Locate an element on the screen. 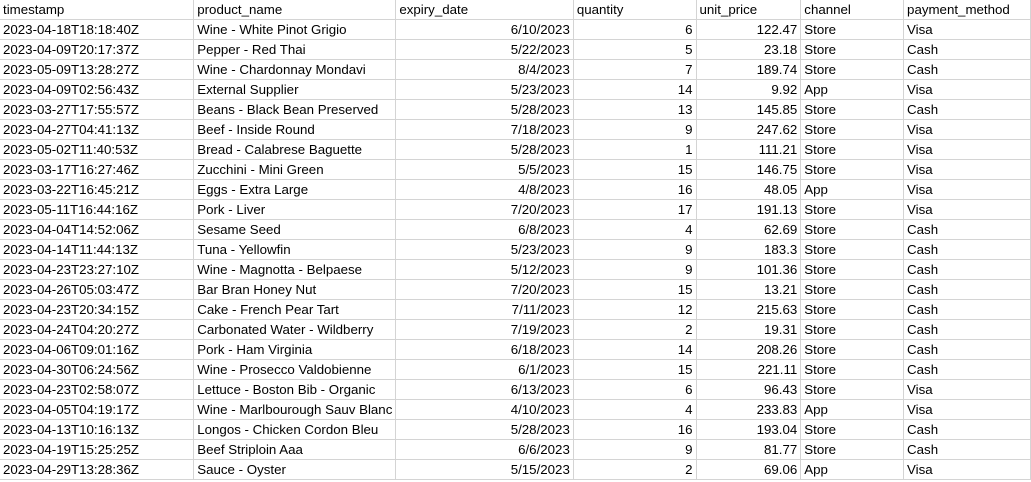  header-cell-quantity: quantity is located at coordinates (635, 10).